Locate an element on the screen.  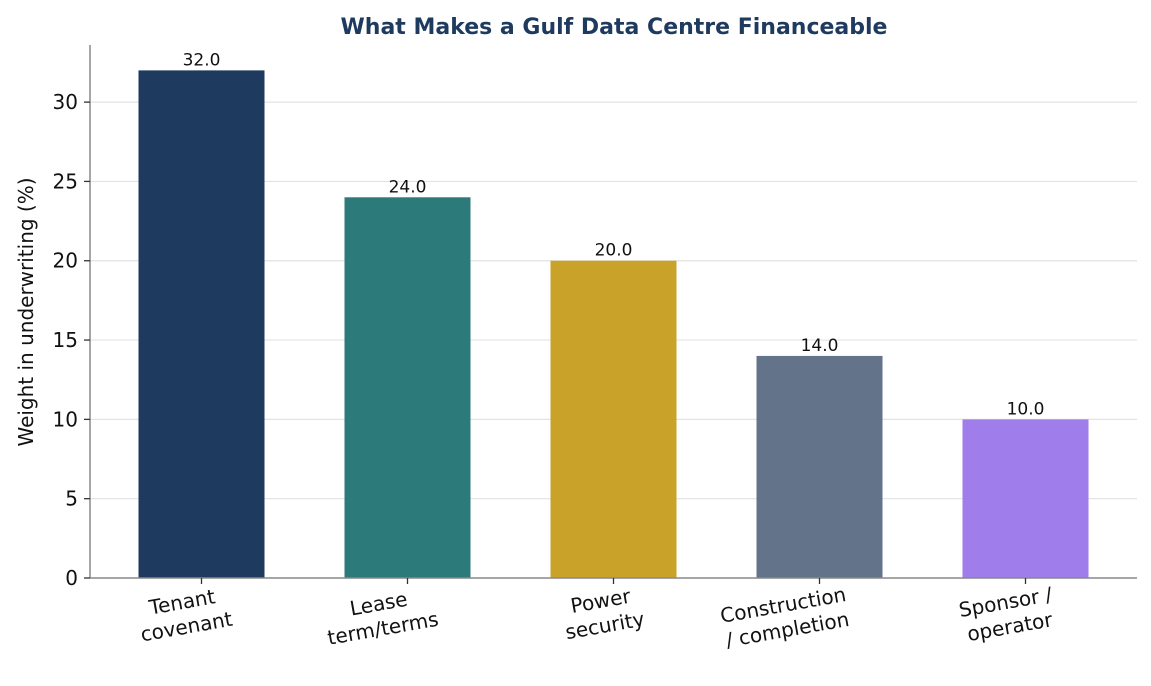
data-label: 10.0 is located at coordinates (1026, 409).